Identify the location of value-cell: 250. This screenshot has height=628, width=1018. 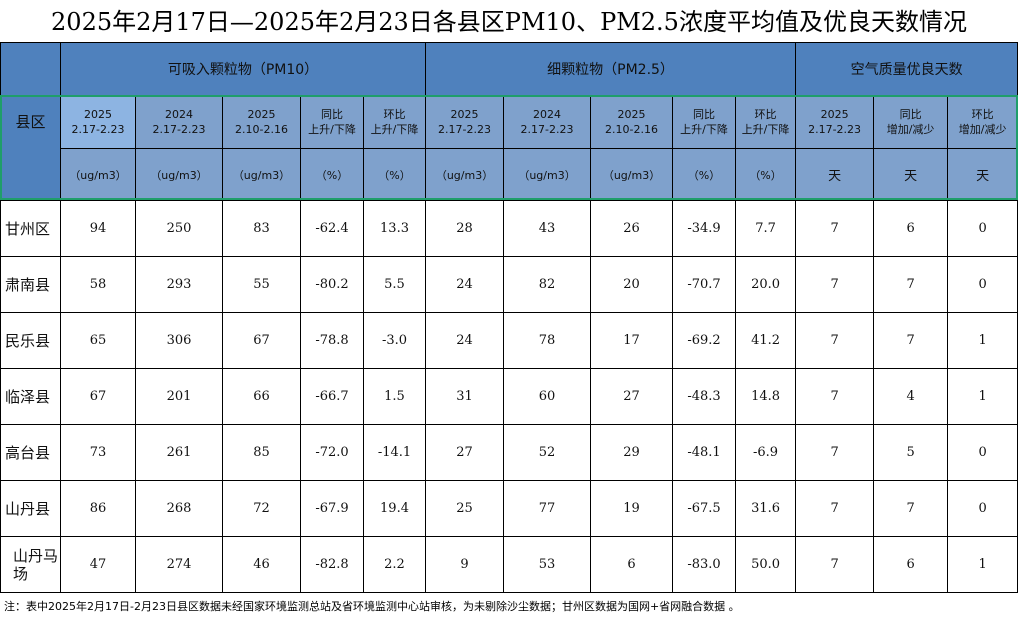
(179, 228).